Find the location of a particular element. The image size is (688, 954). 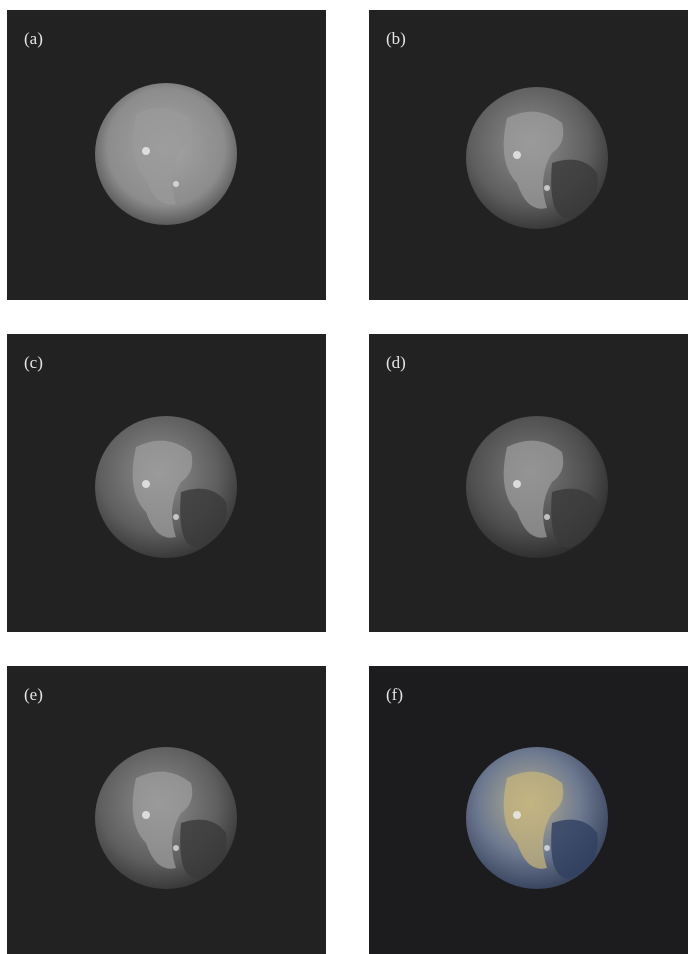

panel-label: (b) is located at coordinates (396, 38).